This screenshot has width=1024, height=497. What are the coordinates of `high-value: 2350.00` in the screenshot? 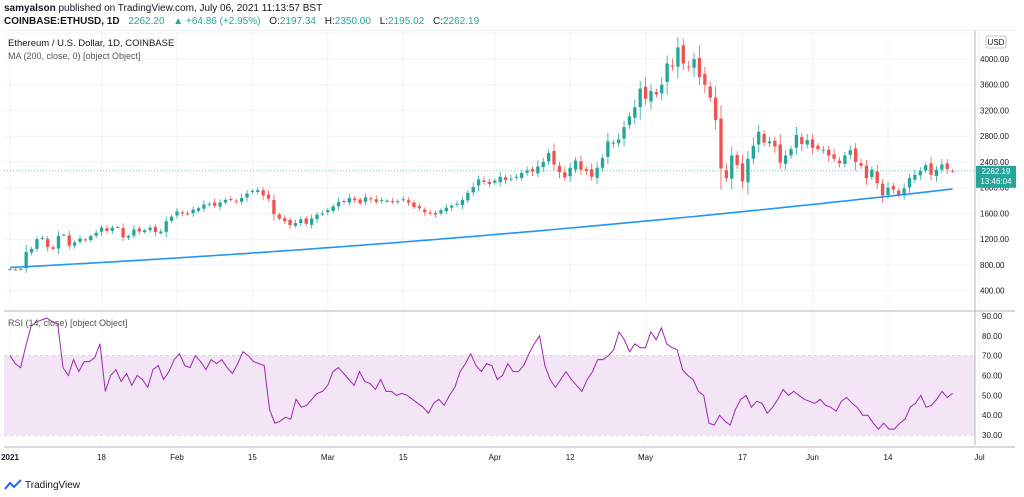 It's located at (352, 21).